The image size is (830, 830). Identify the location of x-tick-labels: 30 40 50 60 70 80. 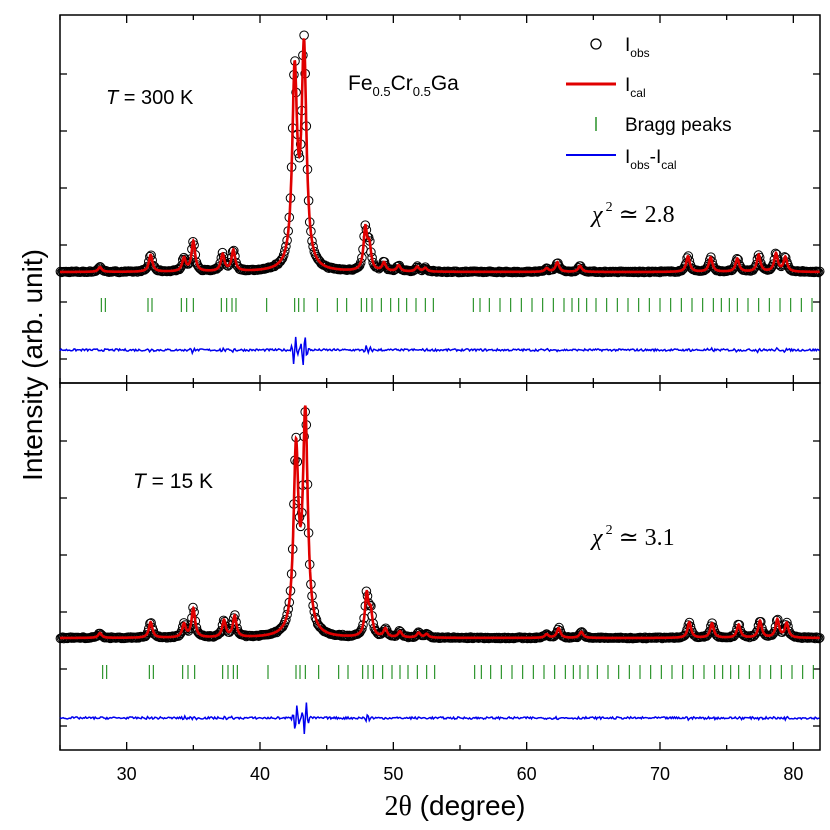
(460, 774).